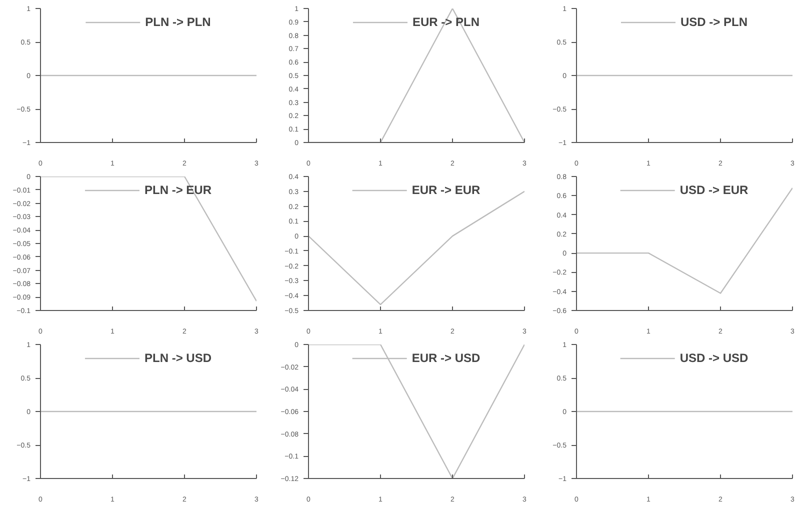 The height and width of the screenshot is (511, 808). What do you see at coordinates (446, 358) in the screenshot?
I see `legend-label: EUR -> USD` at bounding box center [446, 358].